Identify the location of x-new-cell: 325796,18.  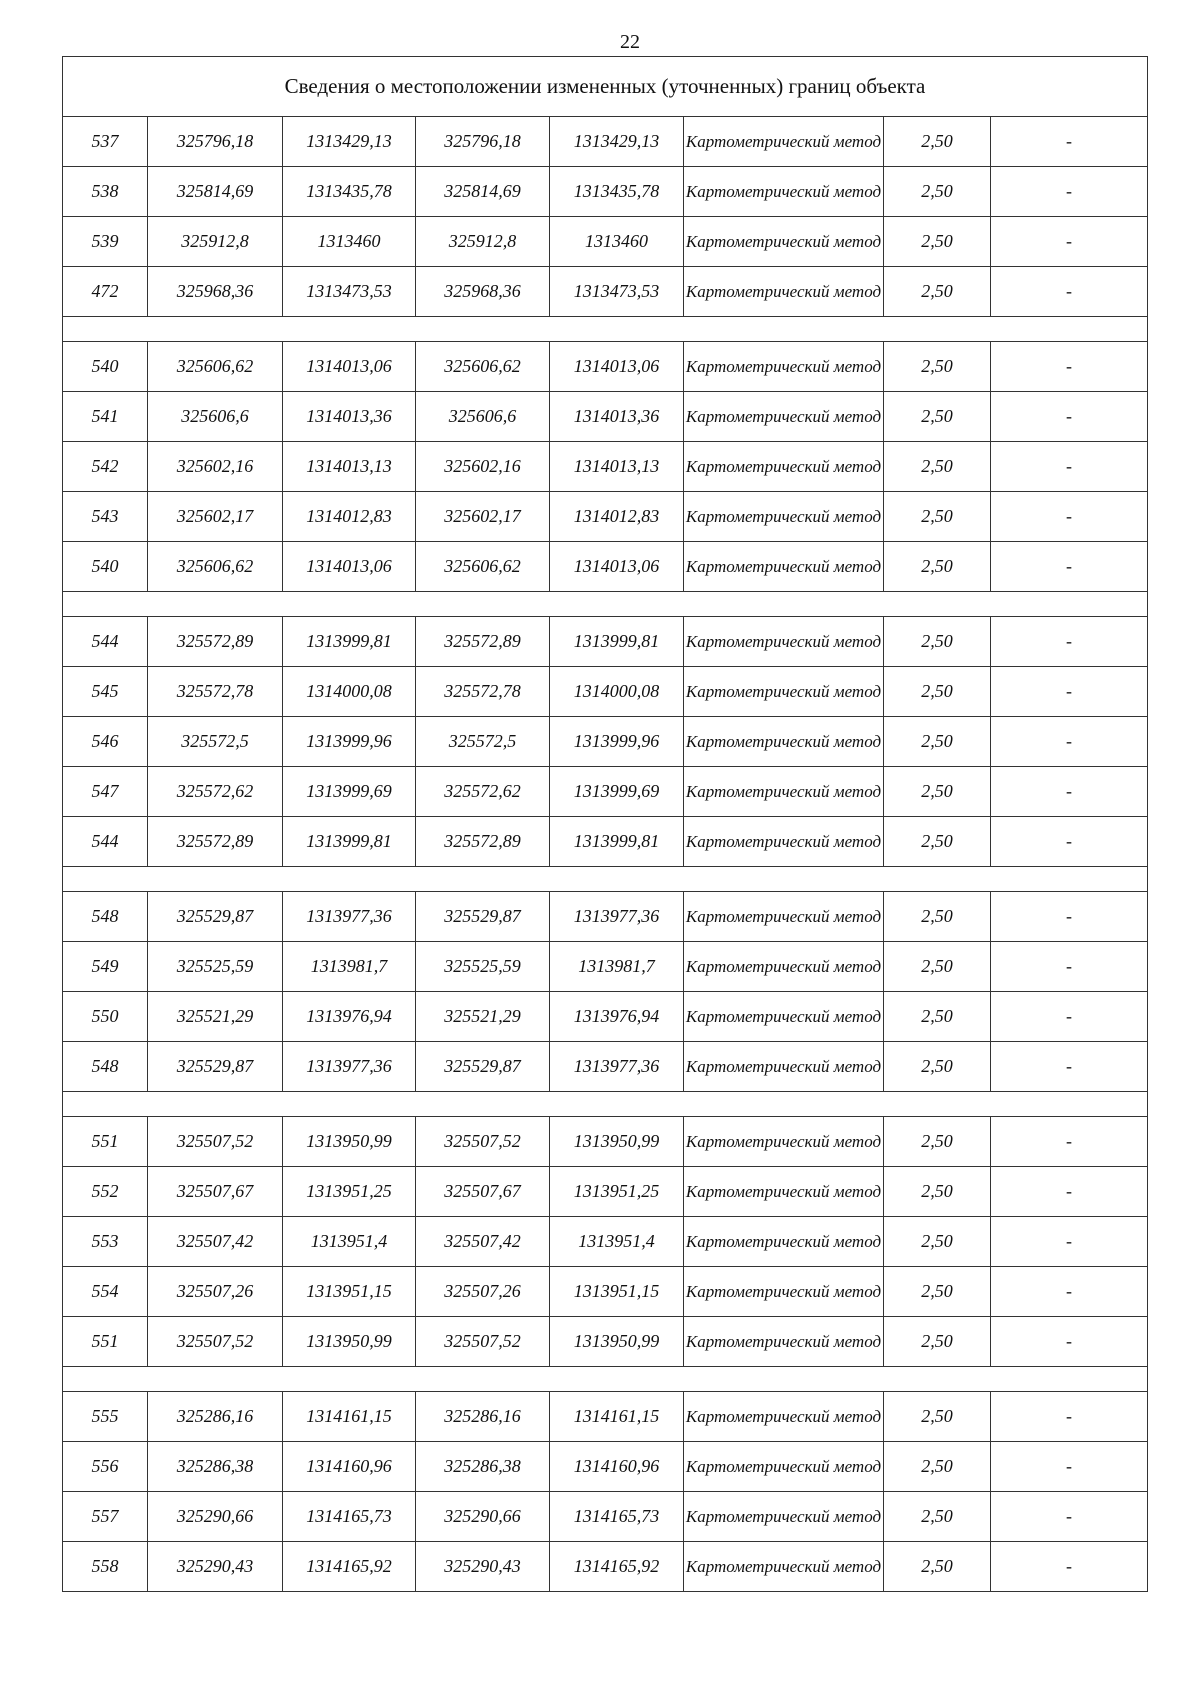
(482, 141).